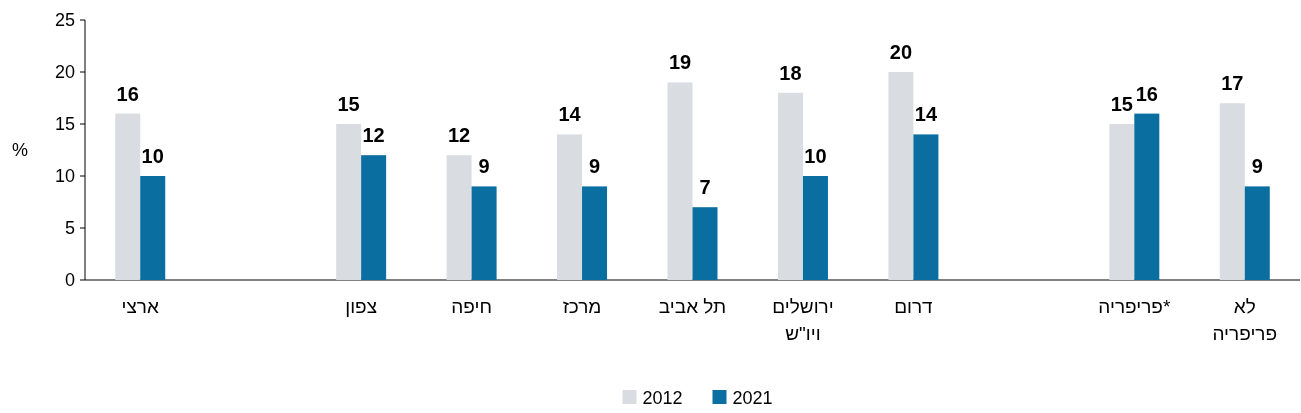 Image resolution: width=1301 pixels, height=413 pixels. What do you see at coordinates (662, 398) in the screenshot?
I see `legend-label: 2012` at bounding box center [662, 398].